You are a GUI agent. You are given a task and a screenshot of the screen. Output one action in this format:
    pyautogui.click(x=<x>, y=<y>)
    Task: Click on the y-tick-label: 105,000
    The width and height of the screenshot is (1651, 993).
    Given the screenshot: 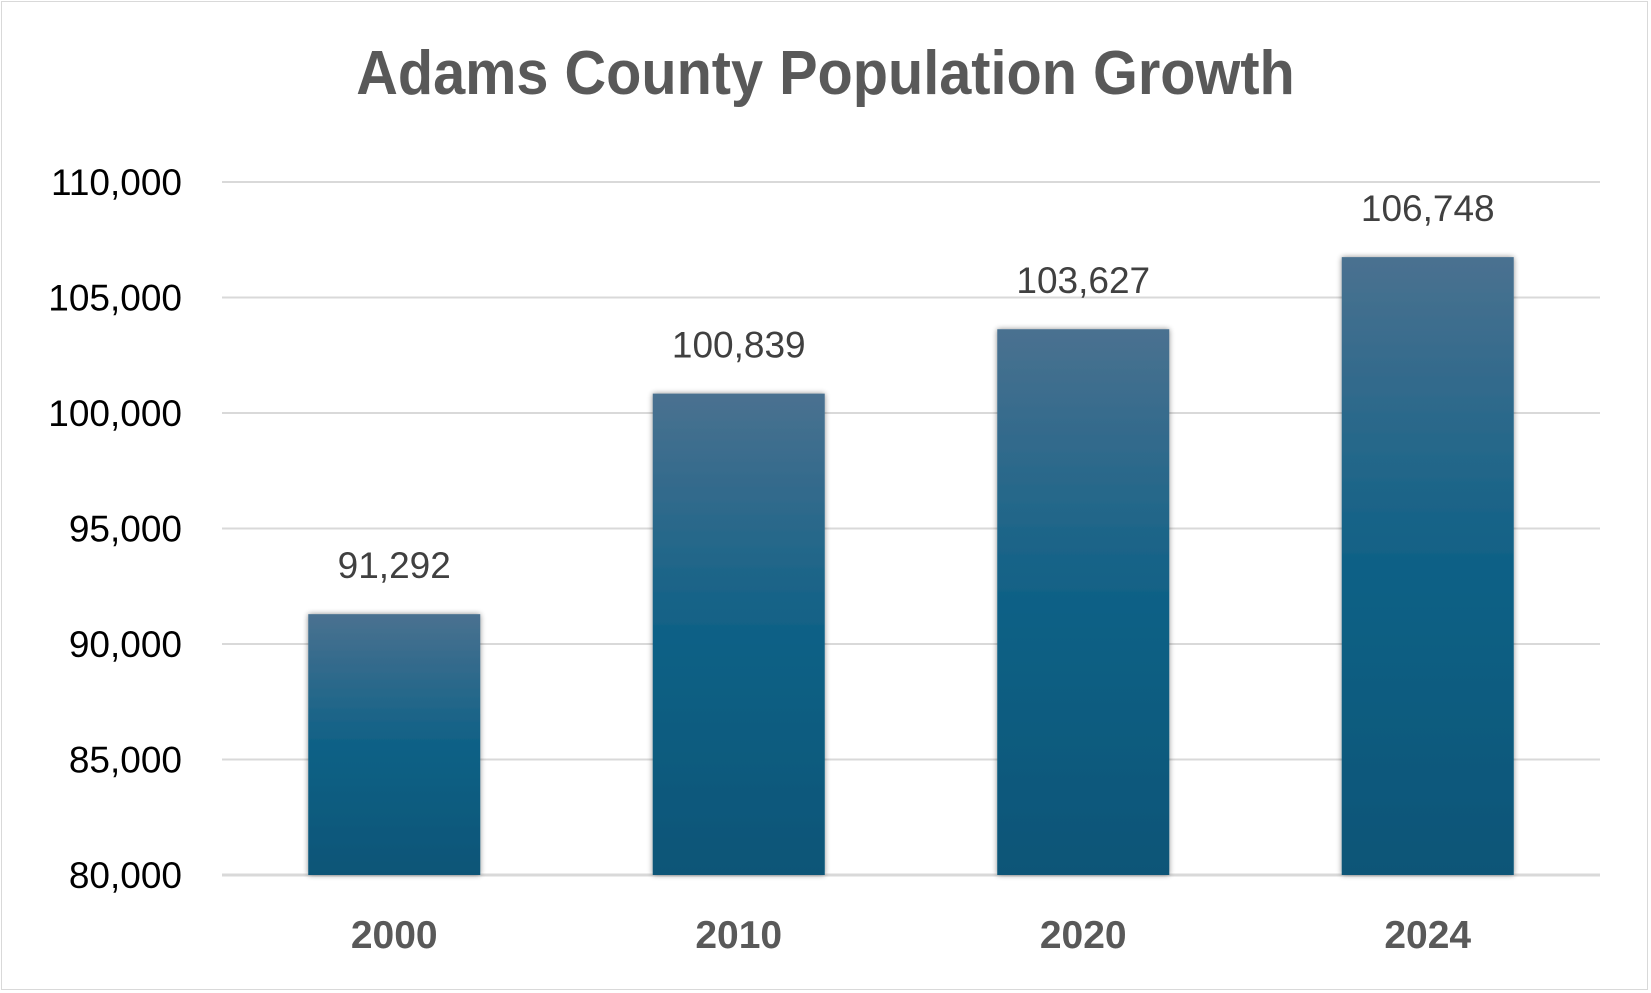 What is the action you would take?
    pyautogui.click(x=115, y=298)
    